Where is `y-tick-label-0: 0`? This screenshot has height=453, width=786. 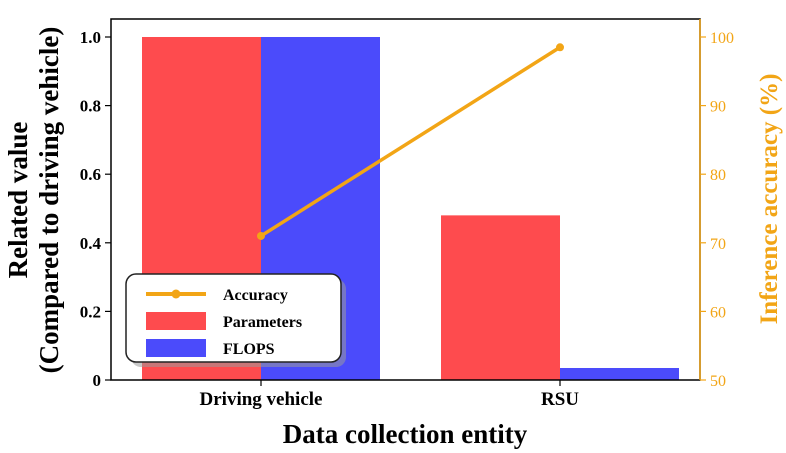
y-tick-label-0: 0 is located at coordinates (97, 380).